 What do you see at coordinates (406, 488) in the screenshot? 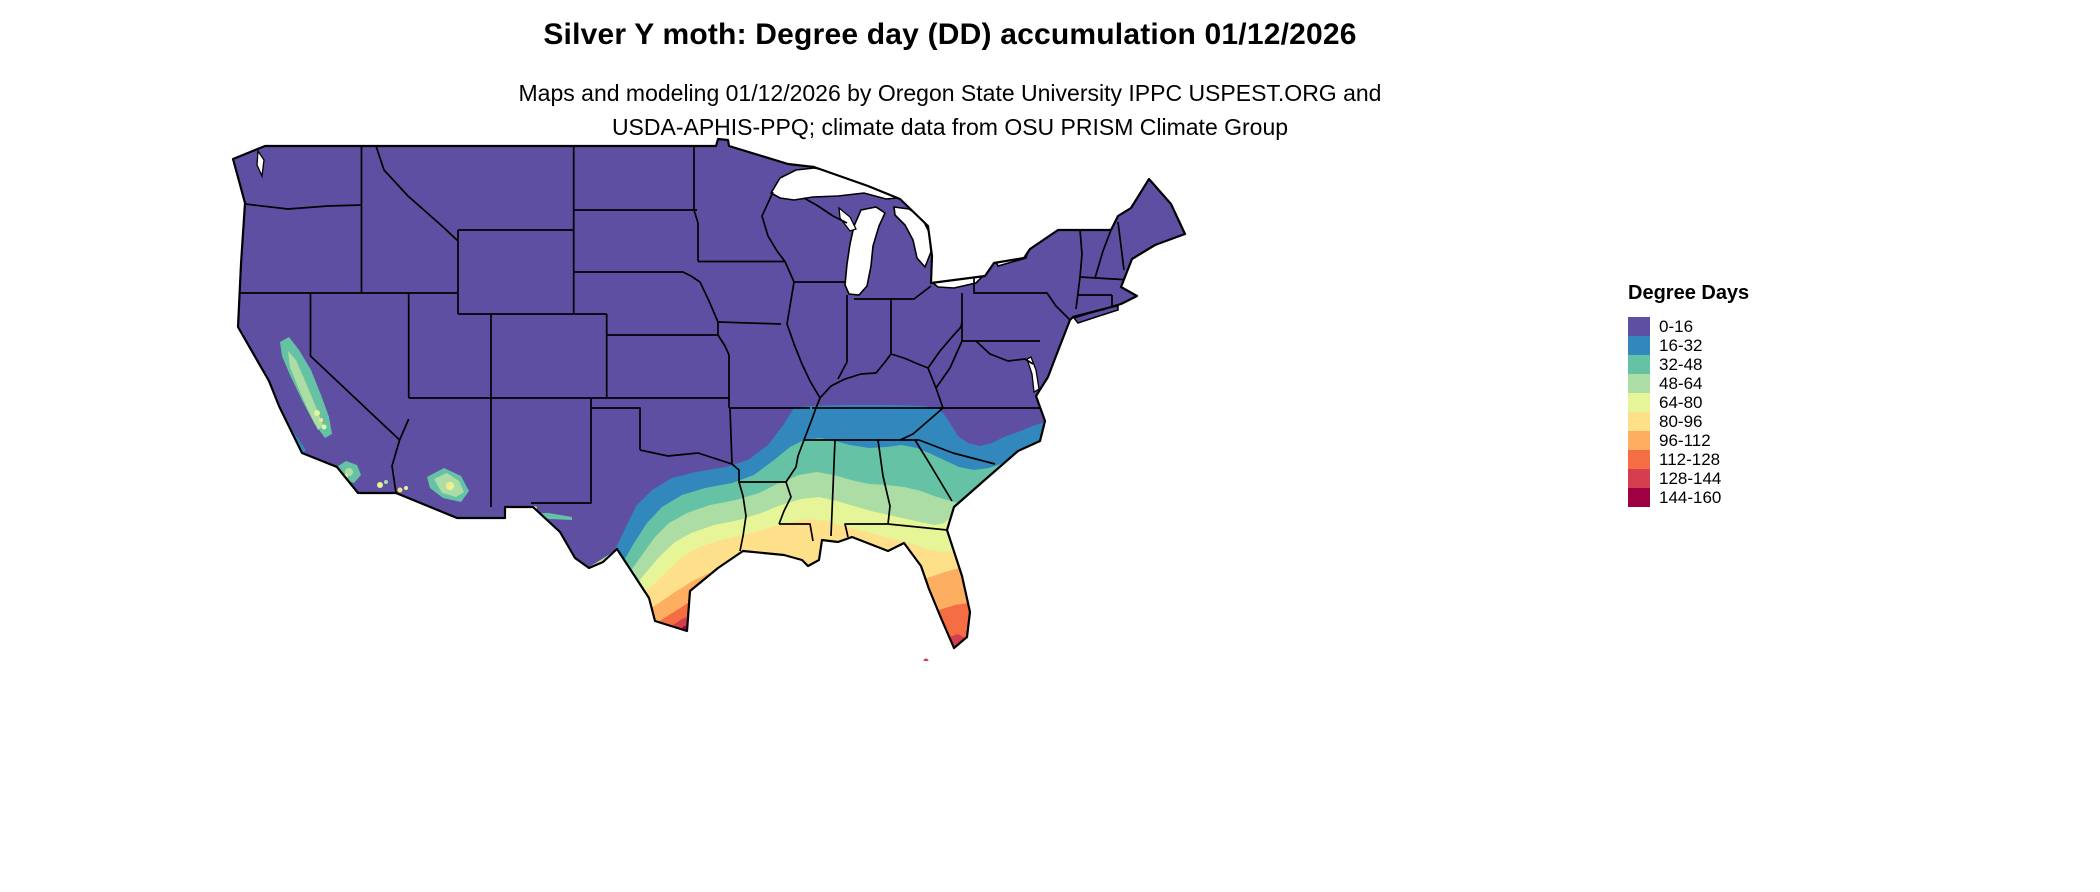
I see `band-64-80-spot-yuma` at bounding box center [406, 488].